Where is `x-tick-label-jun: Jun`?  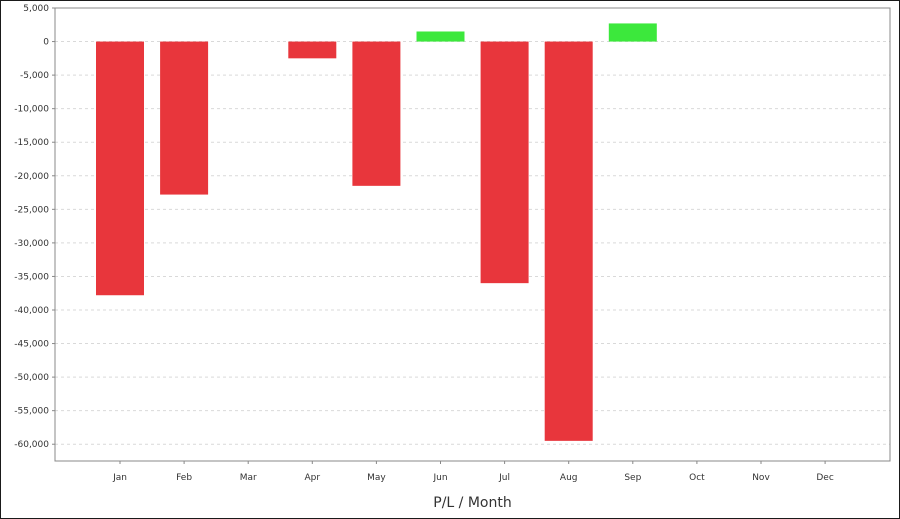
x-tick-label-jun: Jun is located at coordinates (439, 478).